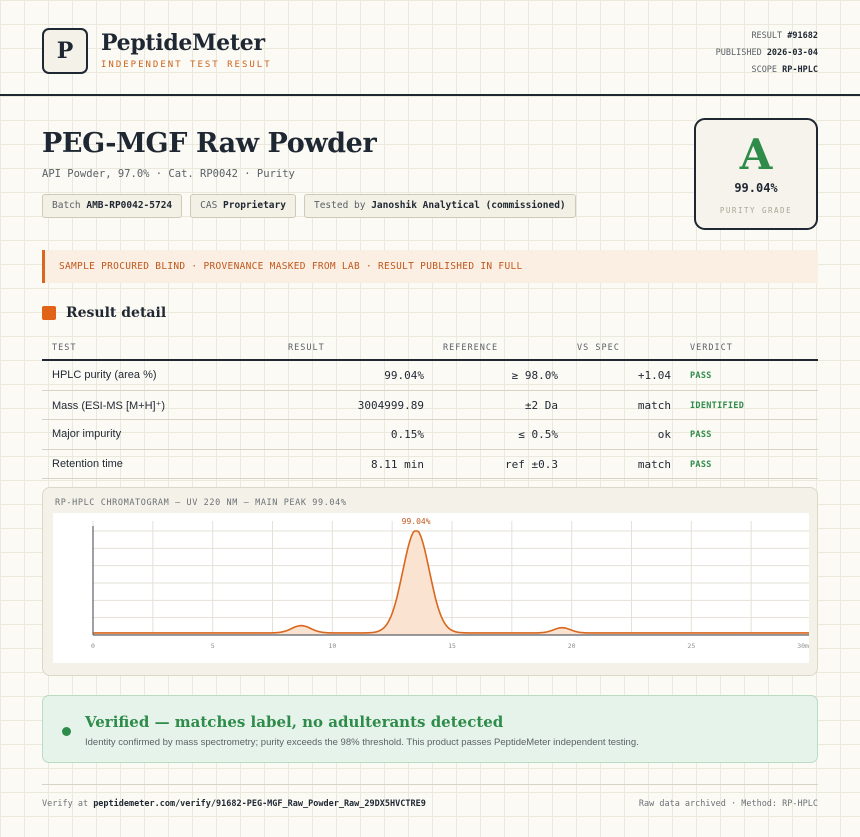 The width and height of the screenshot is (860, 837). What do you see at coordinates (430, 349) in the screenshot?
I see `table-header: TEST RESULT REFERENCE VS SPEC VERDICT` at bounding box center [430, 349].